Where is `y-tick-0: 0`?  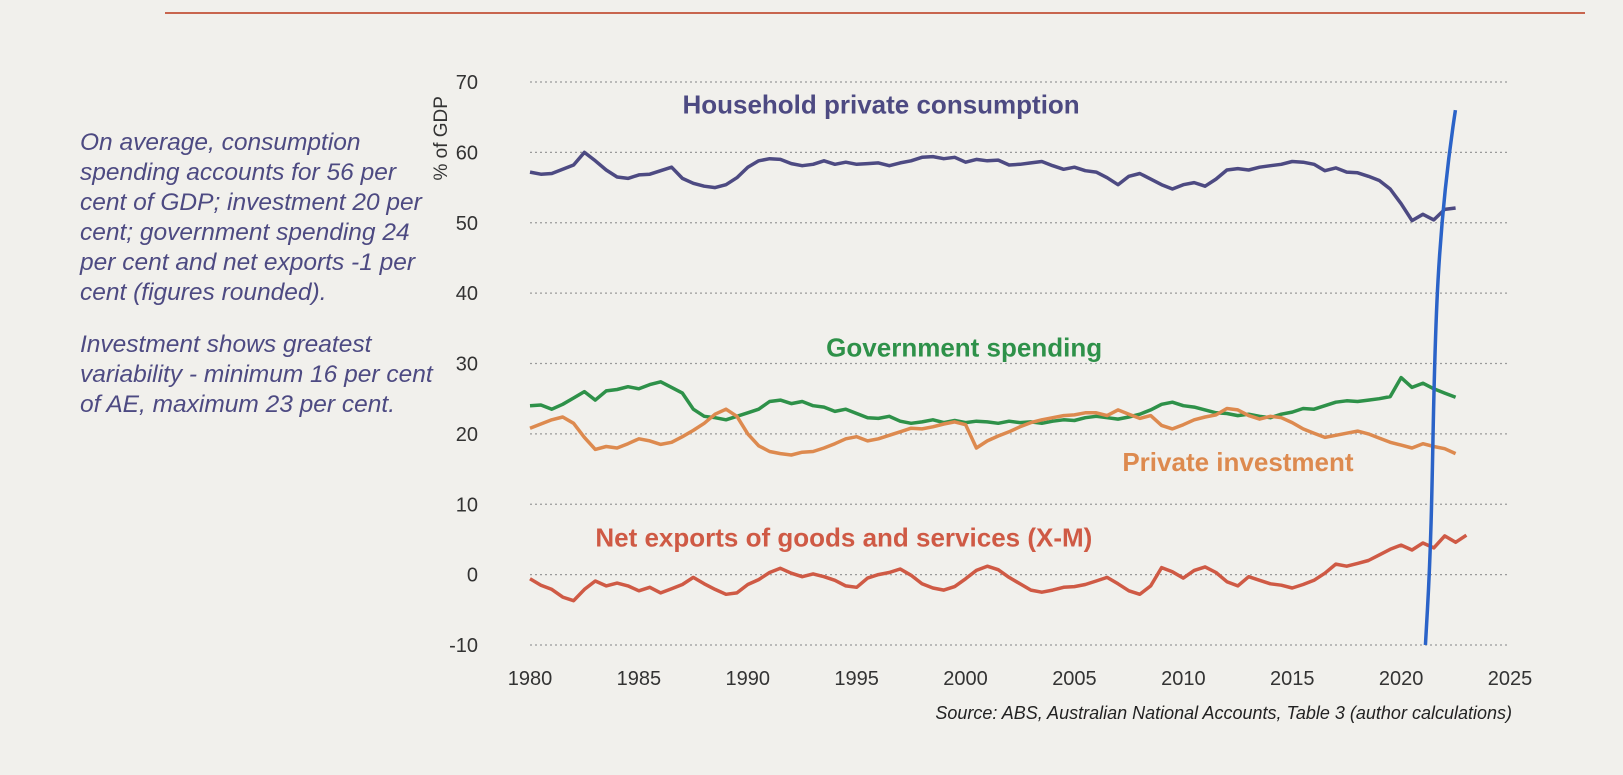 y-tick-0: 0 is located at coordinates (472, 576).